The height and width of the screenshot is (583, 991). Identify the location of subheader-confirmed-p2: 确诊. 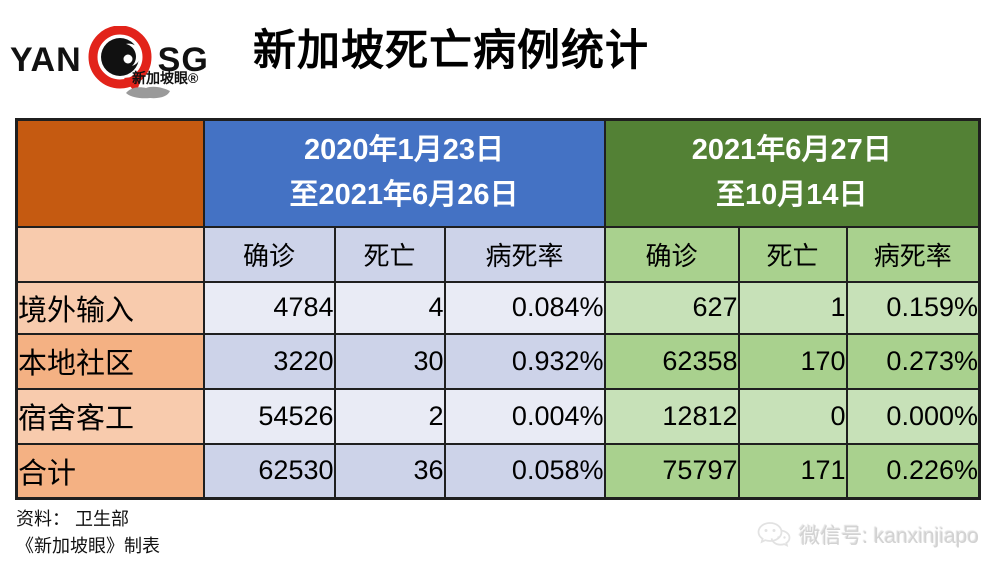
(671, 254).